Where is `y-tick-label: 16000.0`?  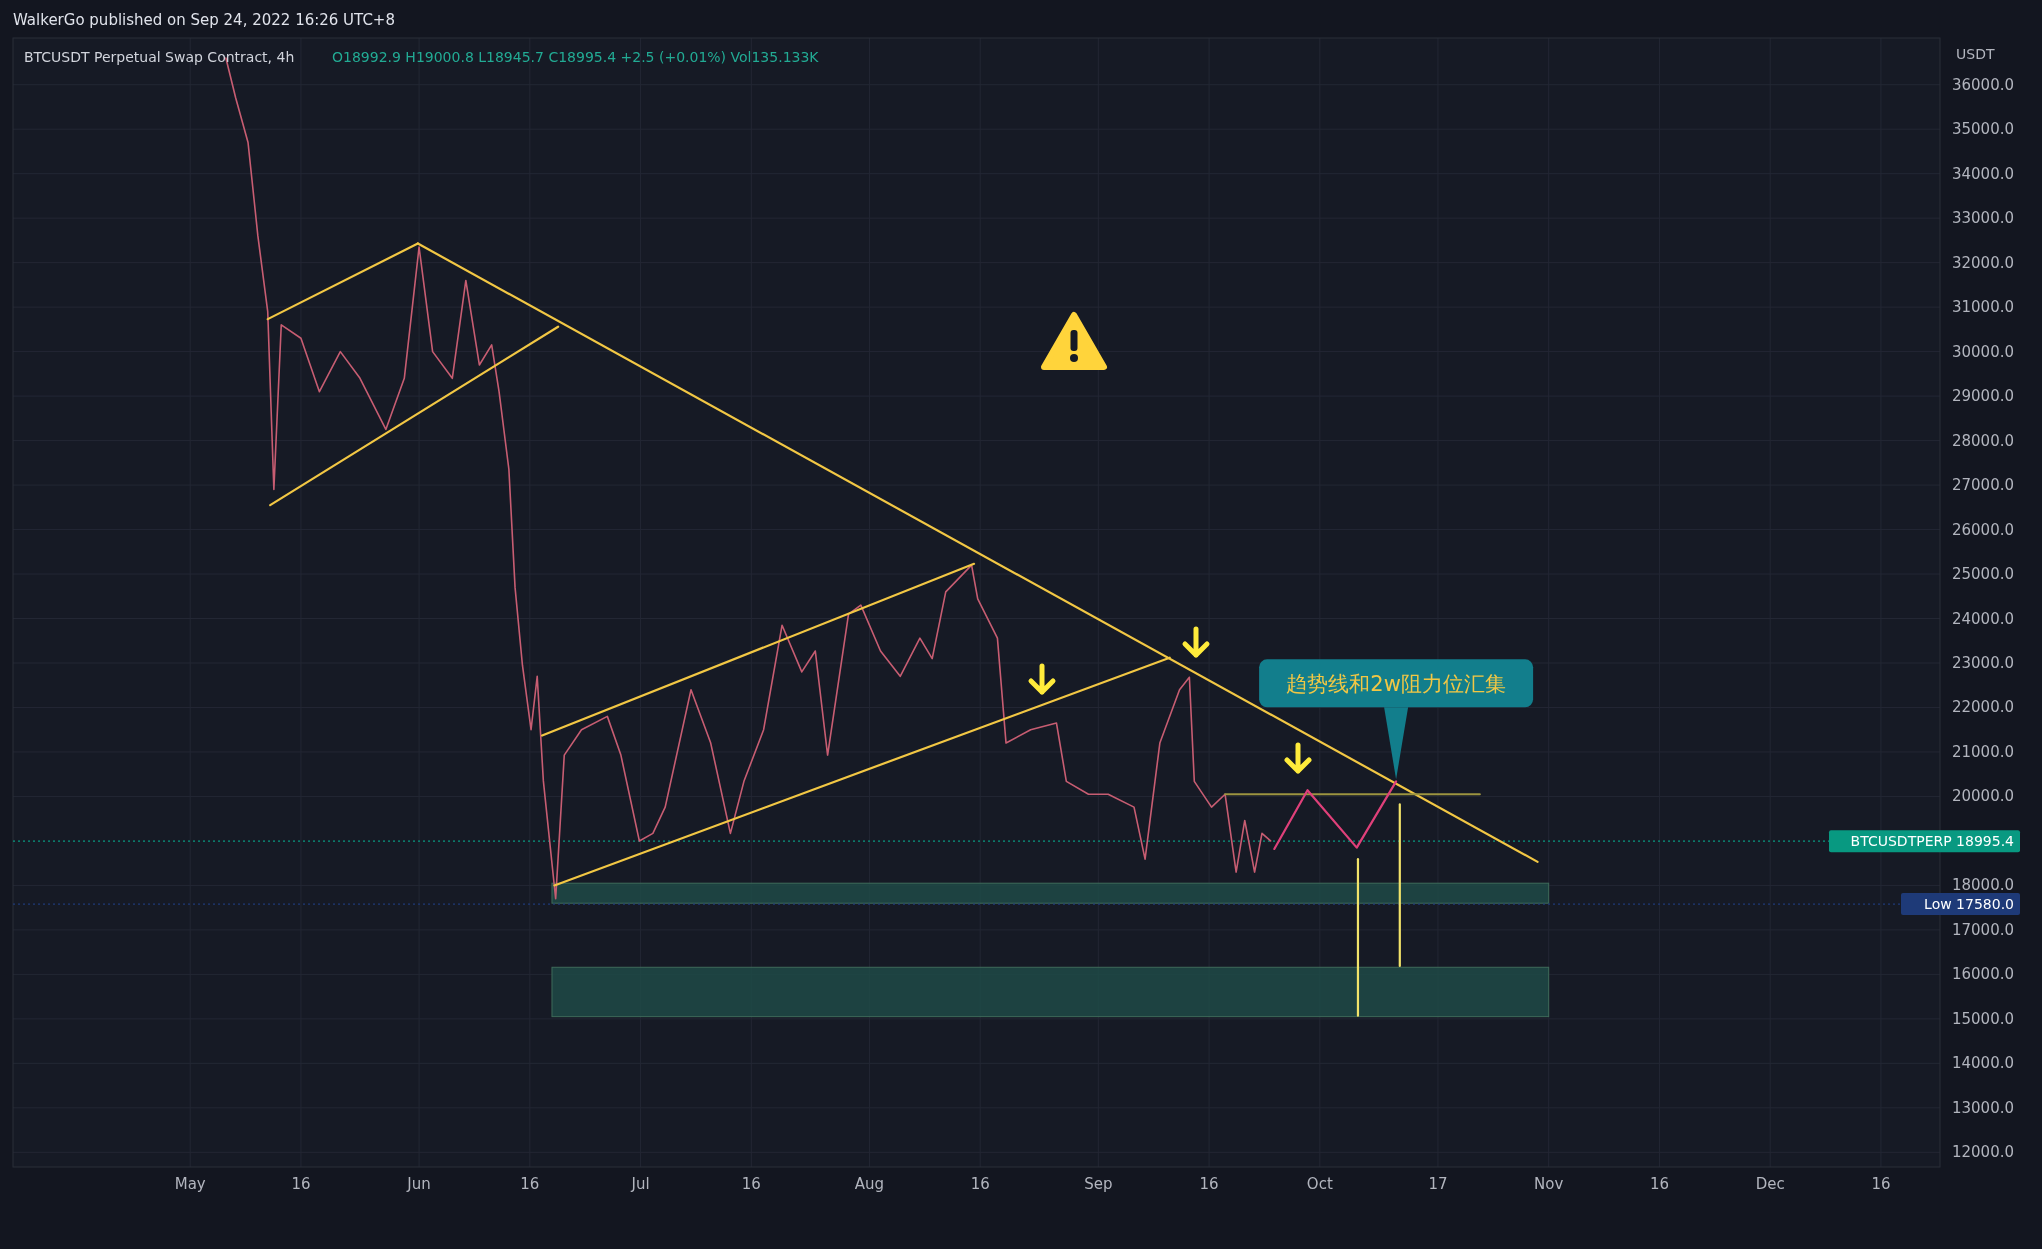
y-tick-label: 16000.0 is located at coordinates (1982, 974).